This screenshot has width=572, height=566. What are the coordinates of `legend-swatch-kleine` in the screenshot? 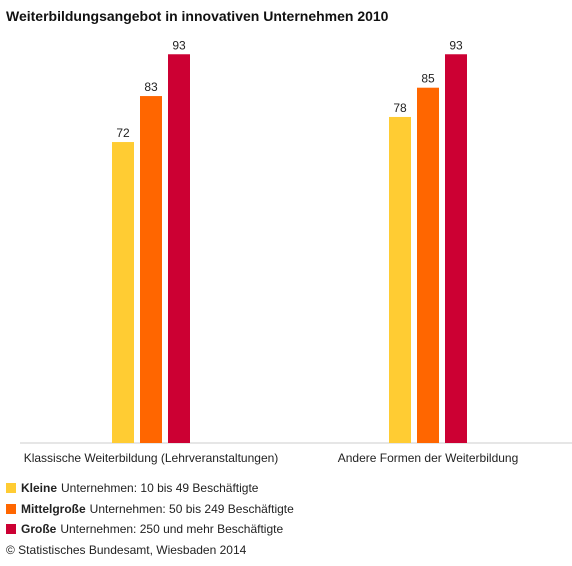 It's located at (11, 488).